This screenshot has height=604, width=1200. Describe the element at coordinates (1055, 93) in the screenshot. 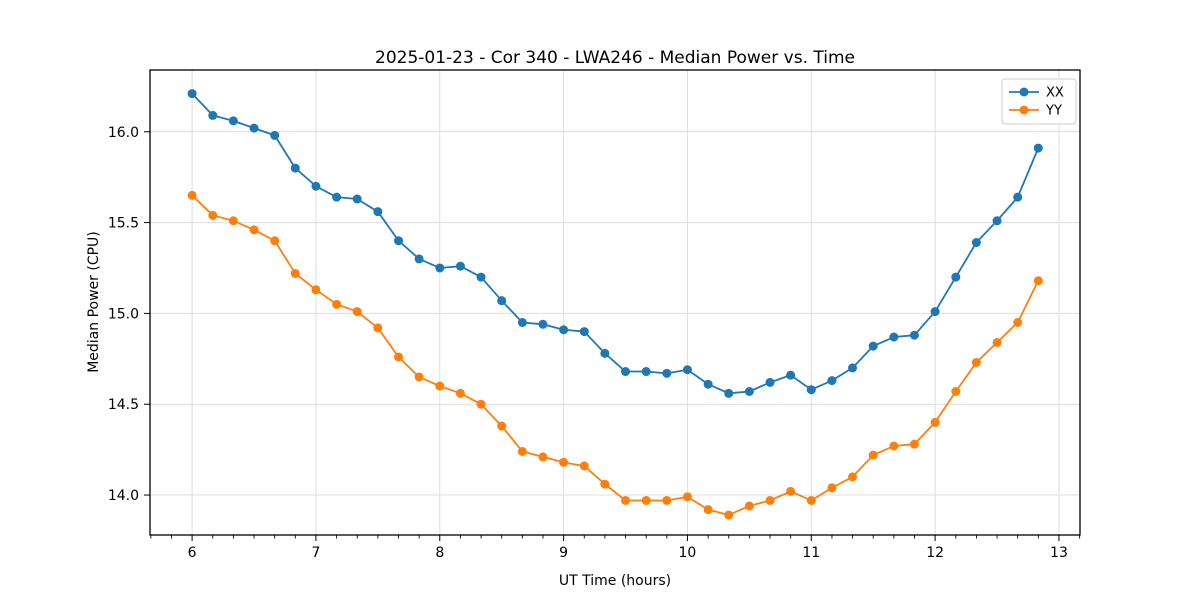

I see `legend-entry-label: XX` at that location.